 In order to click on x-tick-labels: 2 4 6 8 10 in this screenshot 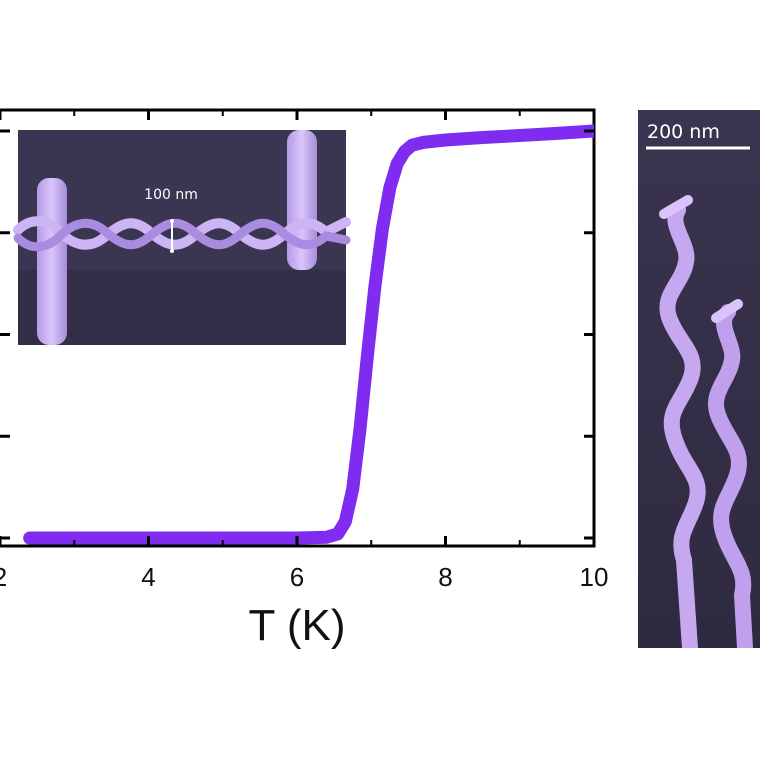, I will do `click(304, 577)`.